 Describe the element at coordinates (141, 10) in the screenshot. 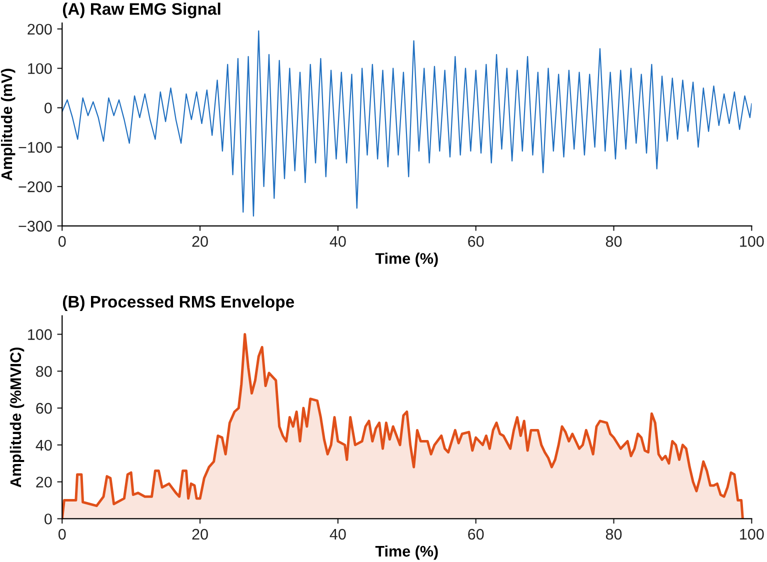

I see `chart-title: (A) Raw EMG Signal` at that location.